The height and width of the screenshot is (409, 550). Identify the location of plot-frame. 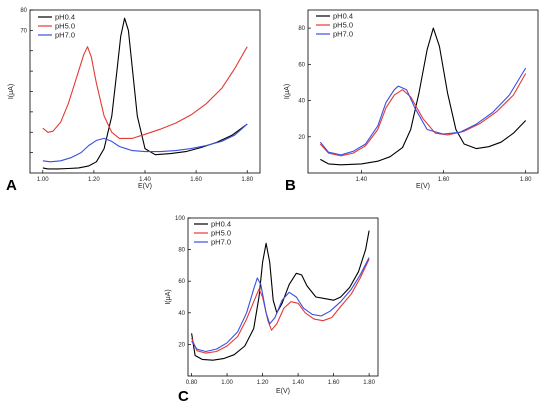
(283, 297).